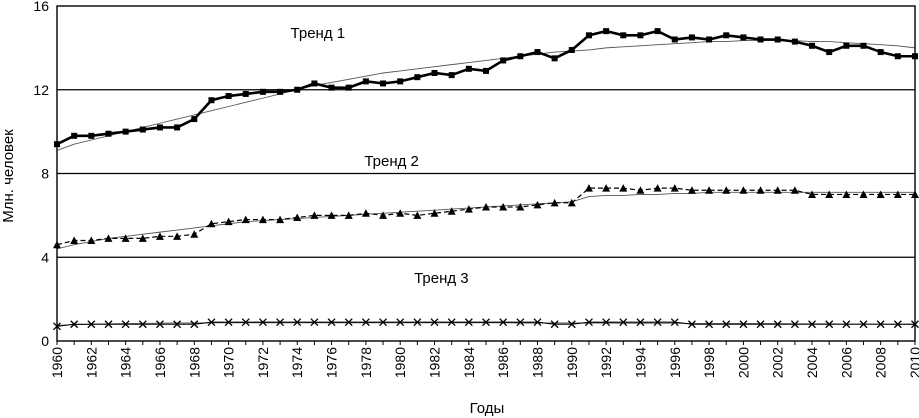  Describe the element at coordinates (263, 362) in the screenshot. I see `x-tick-label: 1972` at that location.